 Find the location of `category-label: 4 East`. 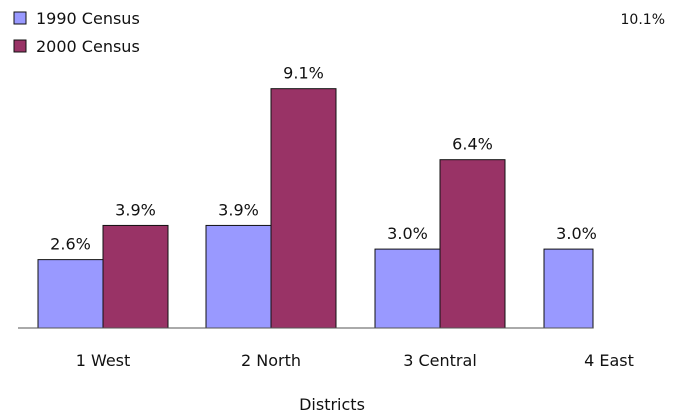

category-label: 4 East is located at coordinates (609, 360).